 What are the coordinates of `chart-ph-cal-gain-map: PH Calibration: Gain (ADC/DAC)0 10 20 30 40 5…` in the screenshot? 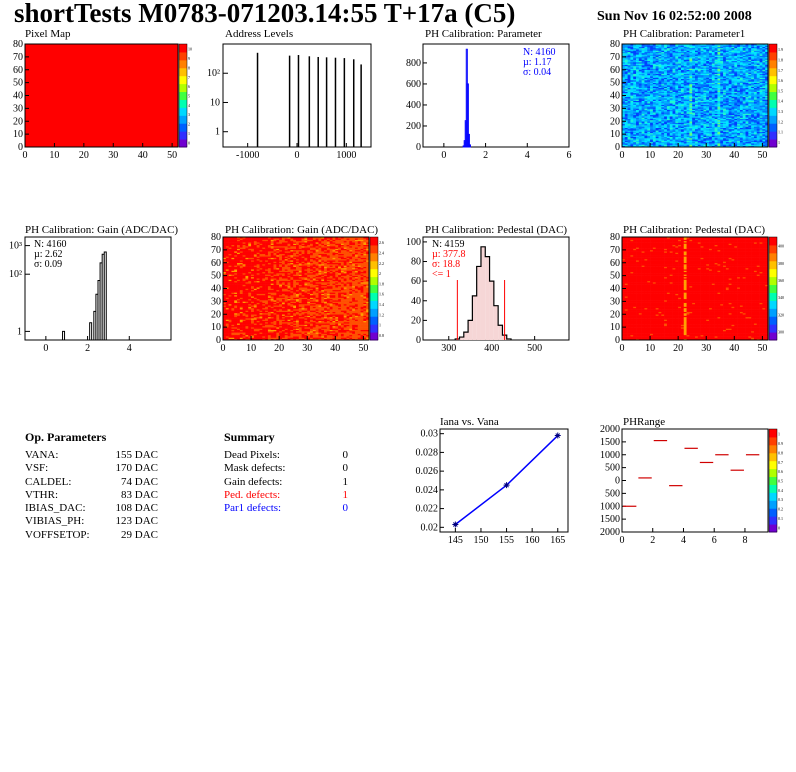 It's located at (297, 289).